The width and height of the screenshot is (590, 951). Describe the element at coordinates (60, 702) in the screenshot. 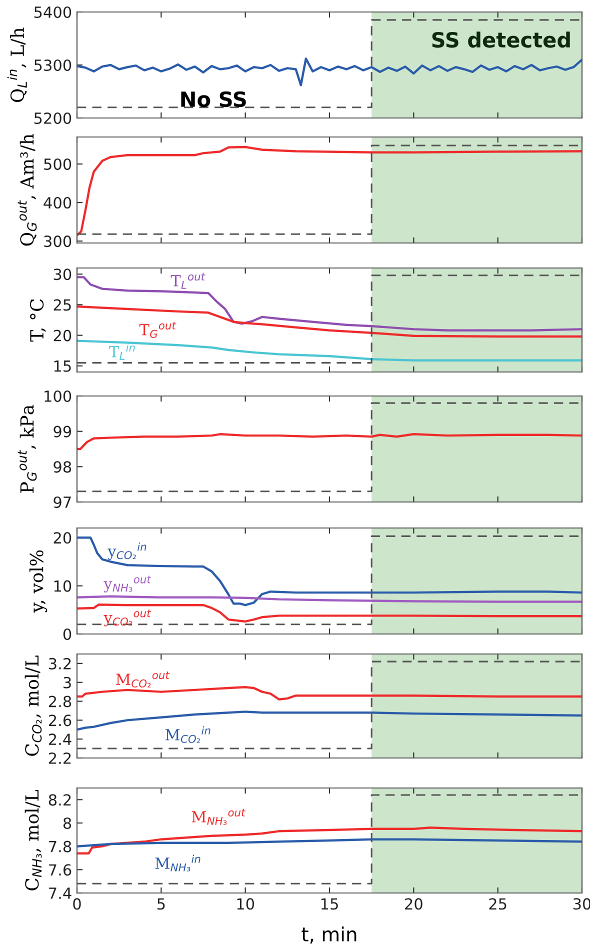

I see `y-tick-label: 2.8` at that location.